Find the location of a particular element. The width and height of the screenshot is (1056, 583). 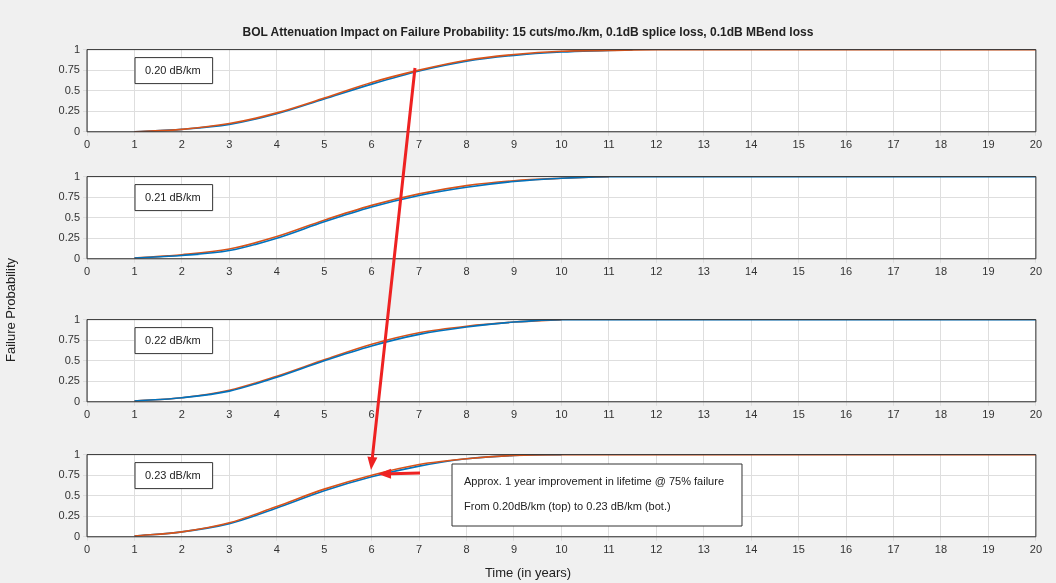

annotation: 0.23 dB/km is located at coordinates (173, 474).